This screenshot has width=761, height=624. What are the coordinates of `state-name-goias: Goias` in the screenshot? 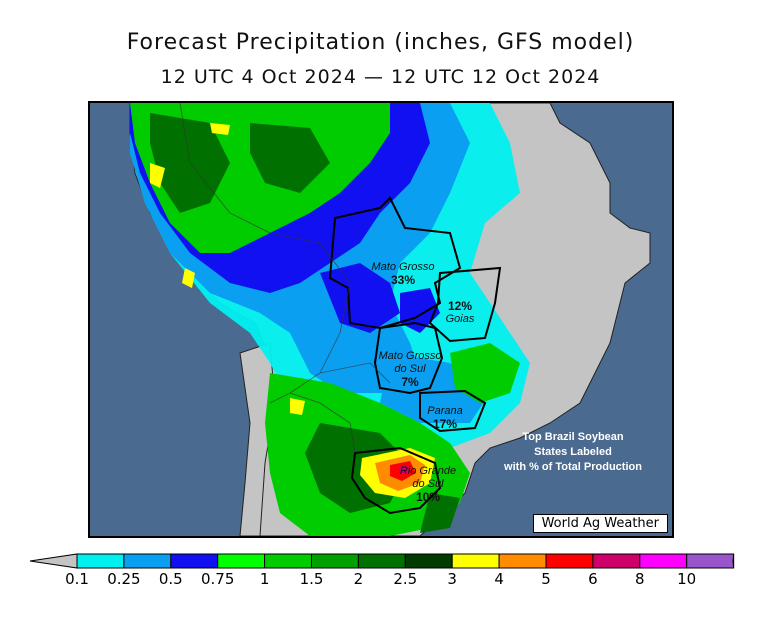 It's located at (460, 319).